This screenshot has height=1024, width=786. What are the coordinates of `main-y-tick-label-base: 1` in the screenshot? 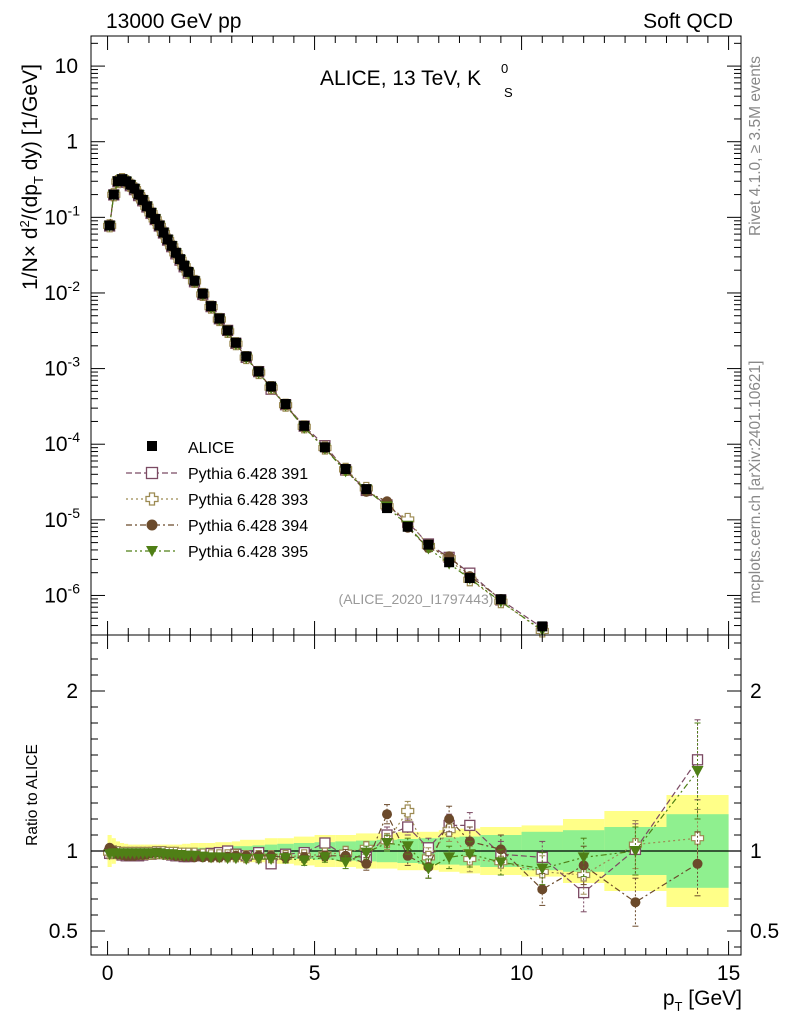 It's located at (72, 142).